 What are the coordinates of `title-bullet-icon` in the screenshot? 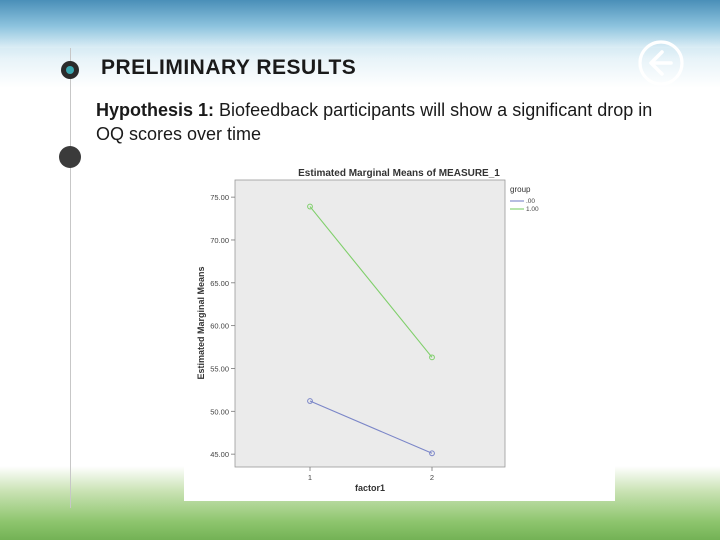 It's located at (70, 70).